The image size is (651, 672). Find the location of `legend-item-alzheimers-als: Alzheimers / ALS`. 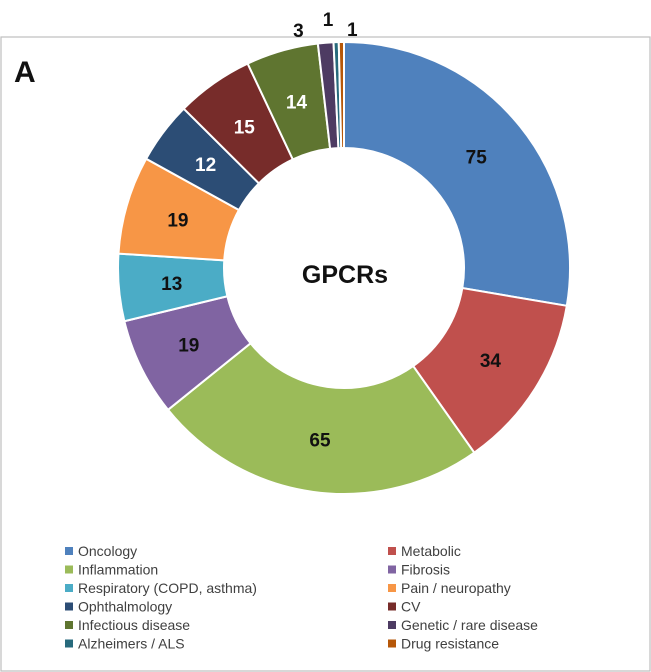

legend-item-alzheimers-als: Alzheimers / ALS is located at coordinates (125, 644).